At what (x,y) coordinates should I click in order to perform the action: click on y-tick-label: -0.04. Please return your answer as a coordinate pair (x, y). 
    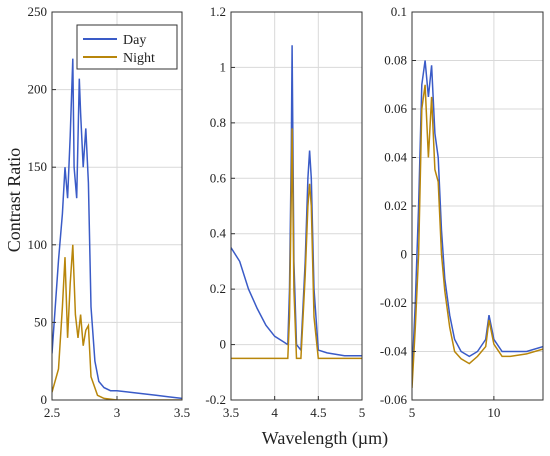
    Looking at the image, I should click on (394, 351).